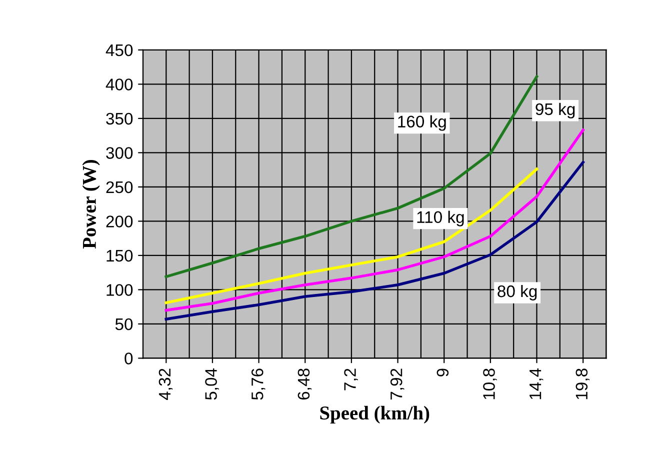  What do you see at coordinates (128, 358) in the screenshot?
I see `y-tick-label: 0` at bounding box center [128, 358].